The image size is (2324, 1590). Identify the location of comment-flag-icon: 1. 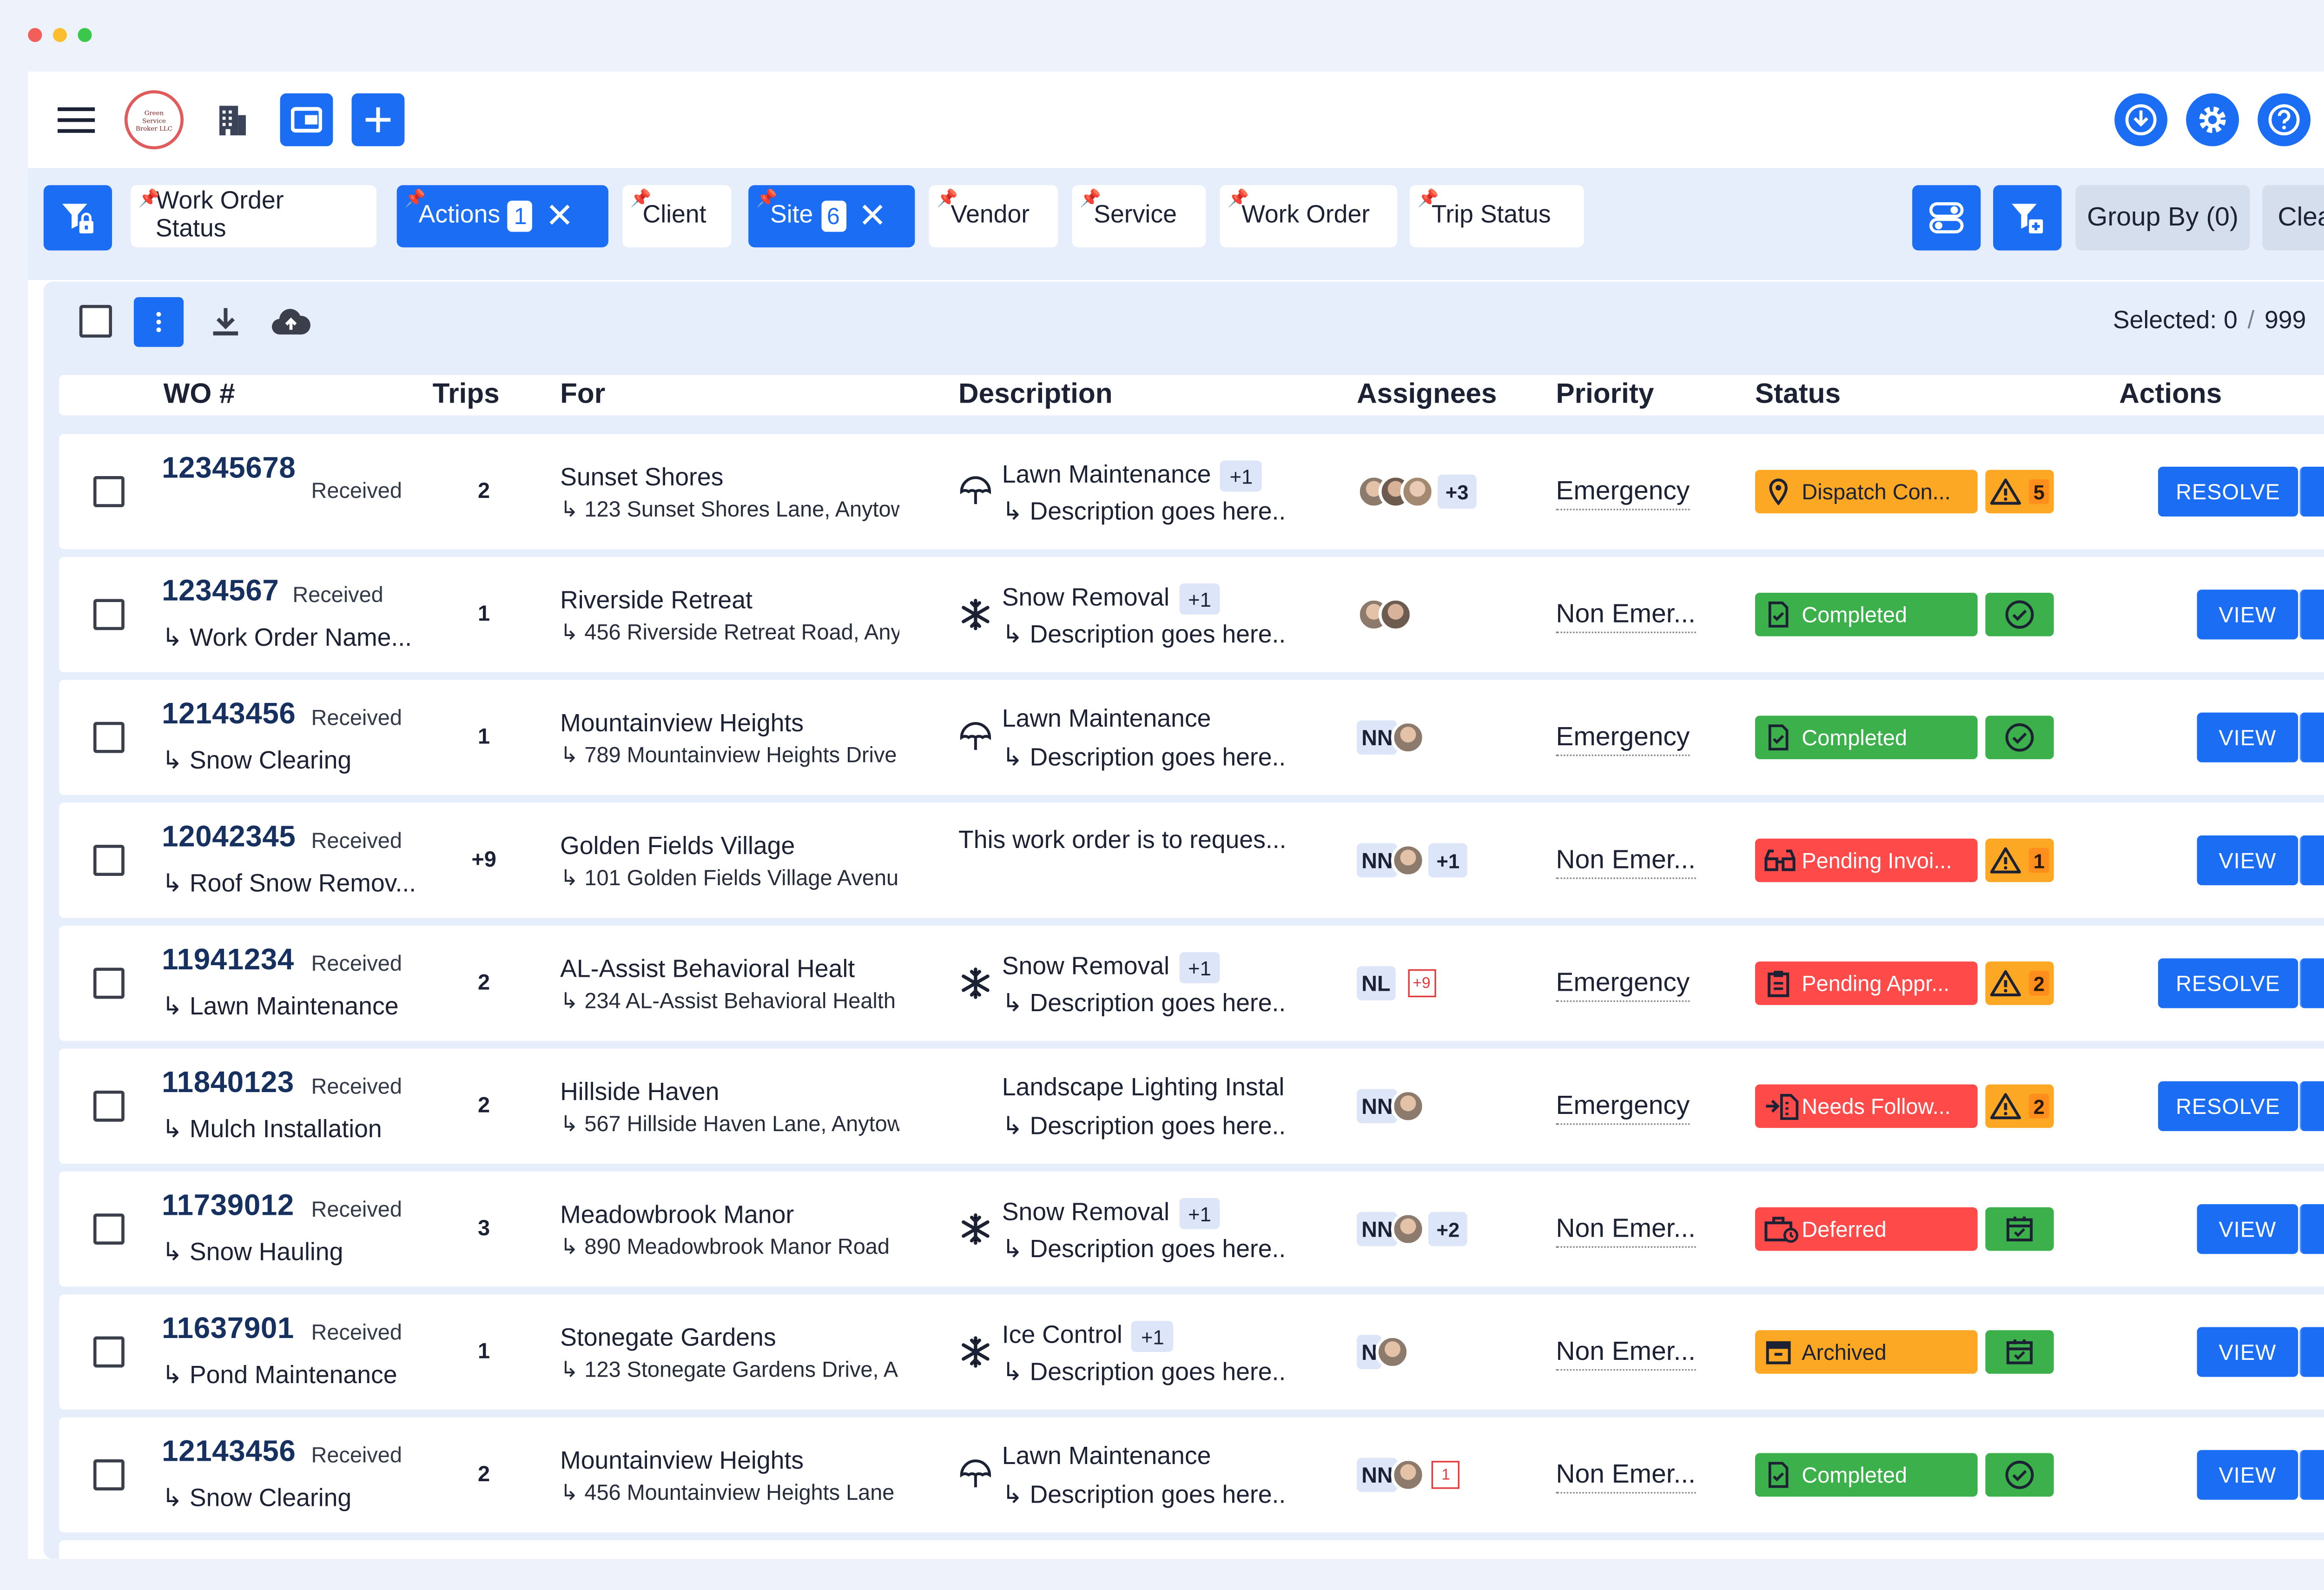
(1446, 1475).